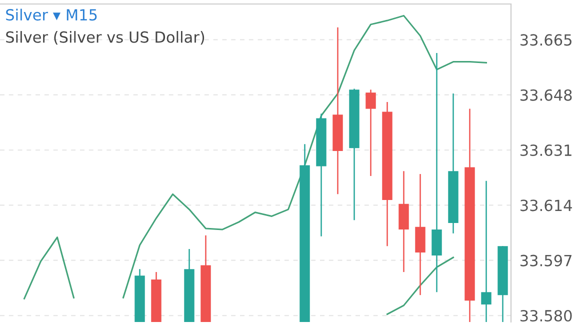 The image size is (580, 330). Describe the element at coordinates (105, 38) in the screenshot. I see `text: Silver (Silver vs US Dollar)` at that location.